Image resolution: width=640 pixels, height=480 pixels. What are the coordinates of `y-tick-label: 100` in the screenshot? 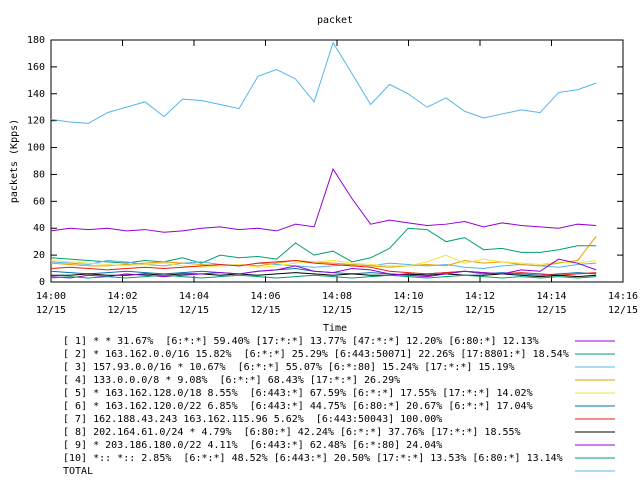 It's located at (36, 148).